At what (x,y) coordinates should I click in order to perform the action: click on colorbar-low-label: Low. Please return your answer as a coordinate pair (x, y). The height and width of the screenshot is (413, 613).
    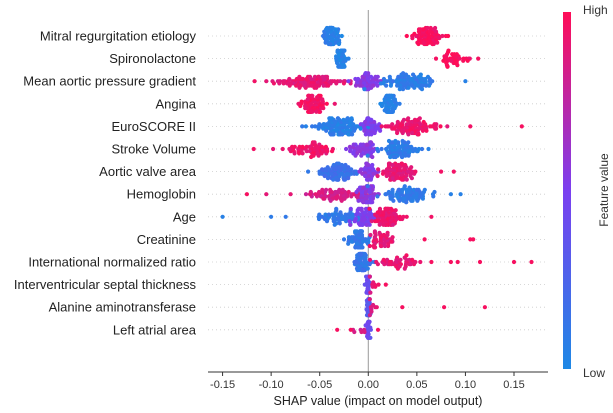
    Looking at the image, I should click on (594, 373).